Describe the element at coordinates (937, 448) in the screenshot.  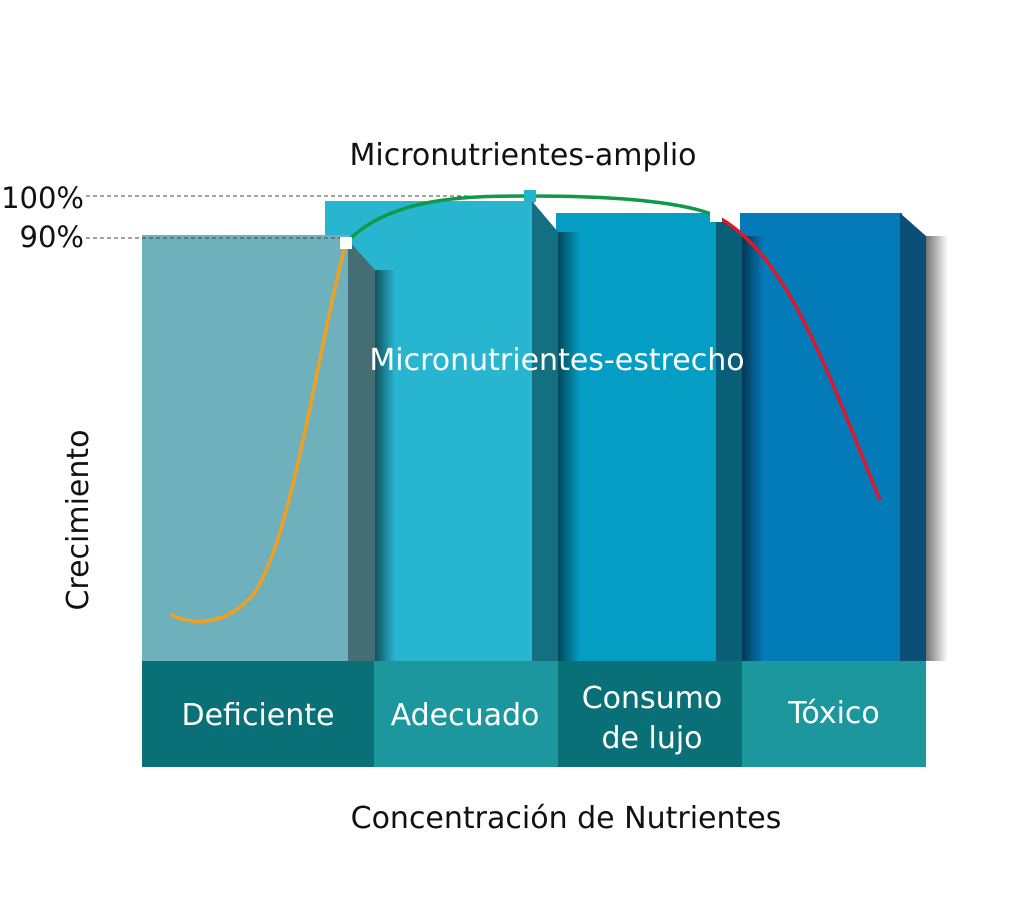
I see `zone-toxico-shadow` at that location.